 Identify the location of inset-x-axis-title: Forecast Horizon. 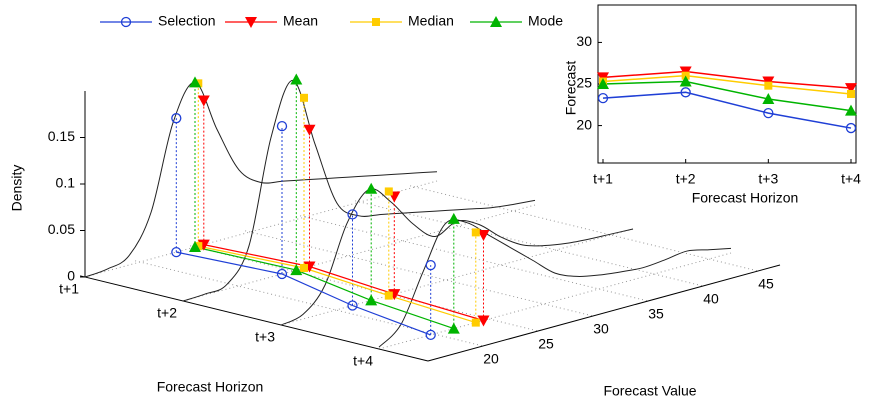
(745, 198).